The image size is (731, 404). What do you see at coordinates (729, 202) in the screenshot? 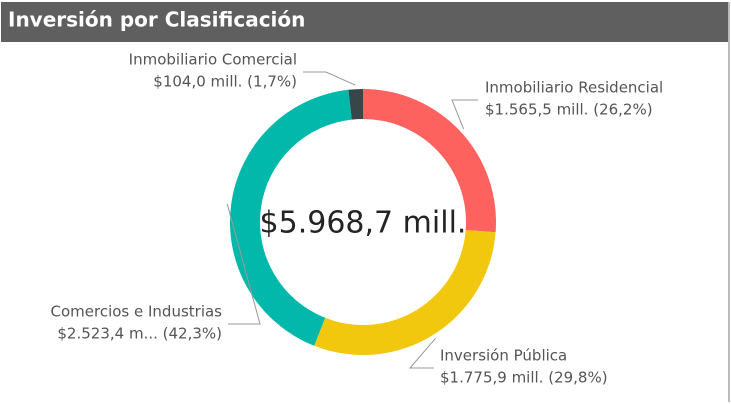
I see `right-border` at bounding box center [729, 202].